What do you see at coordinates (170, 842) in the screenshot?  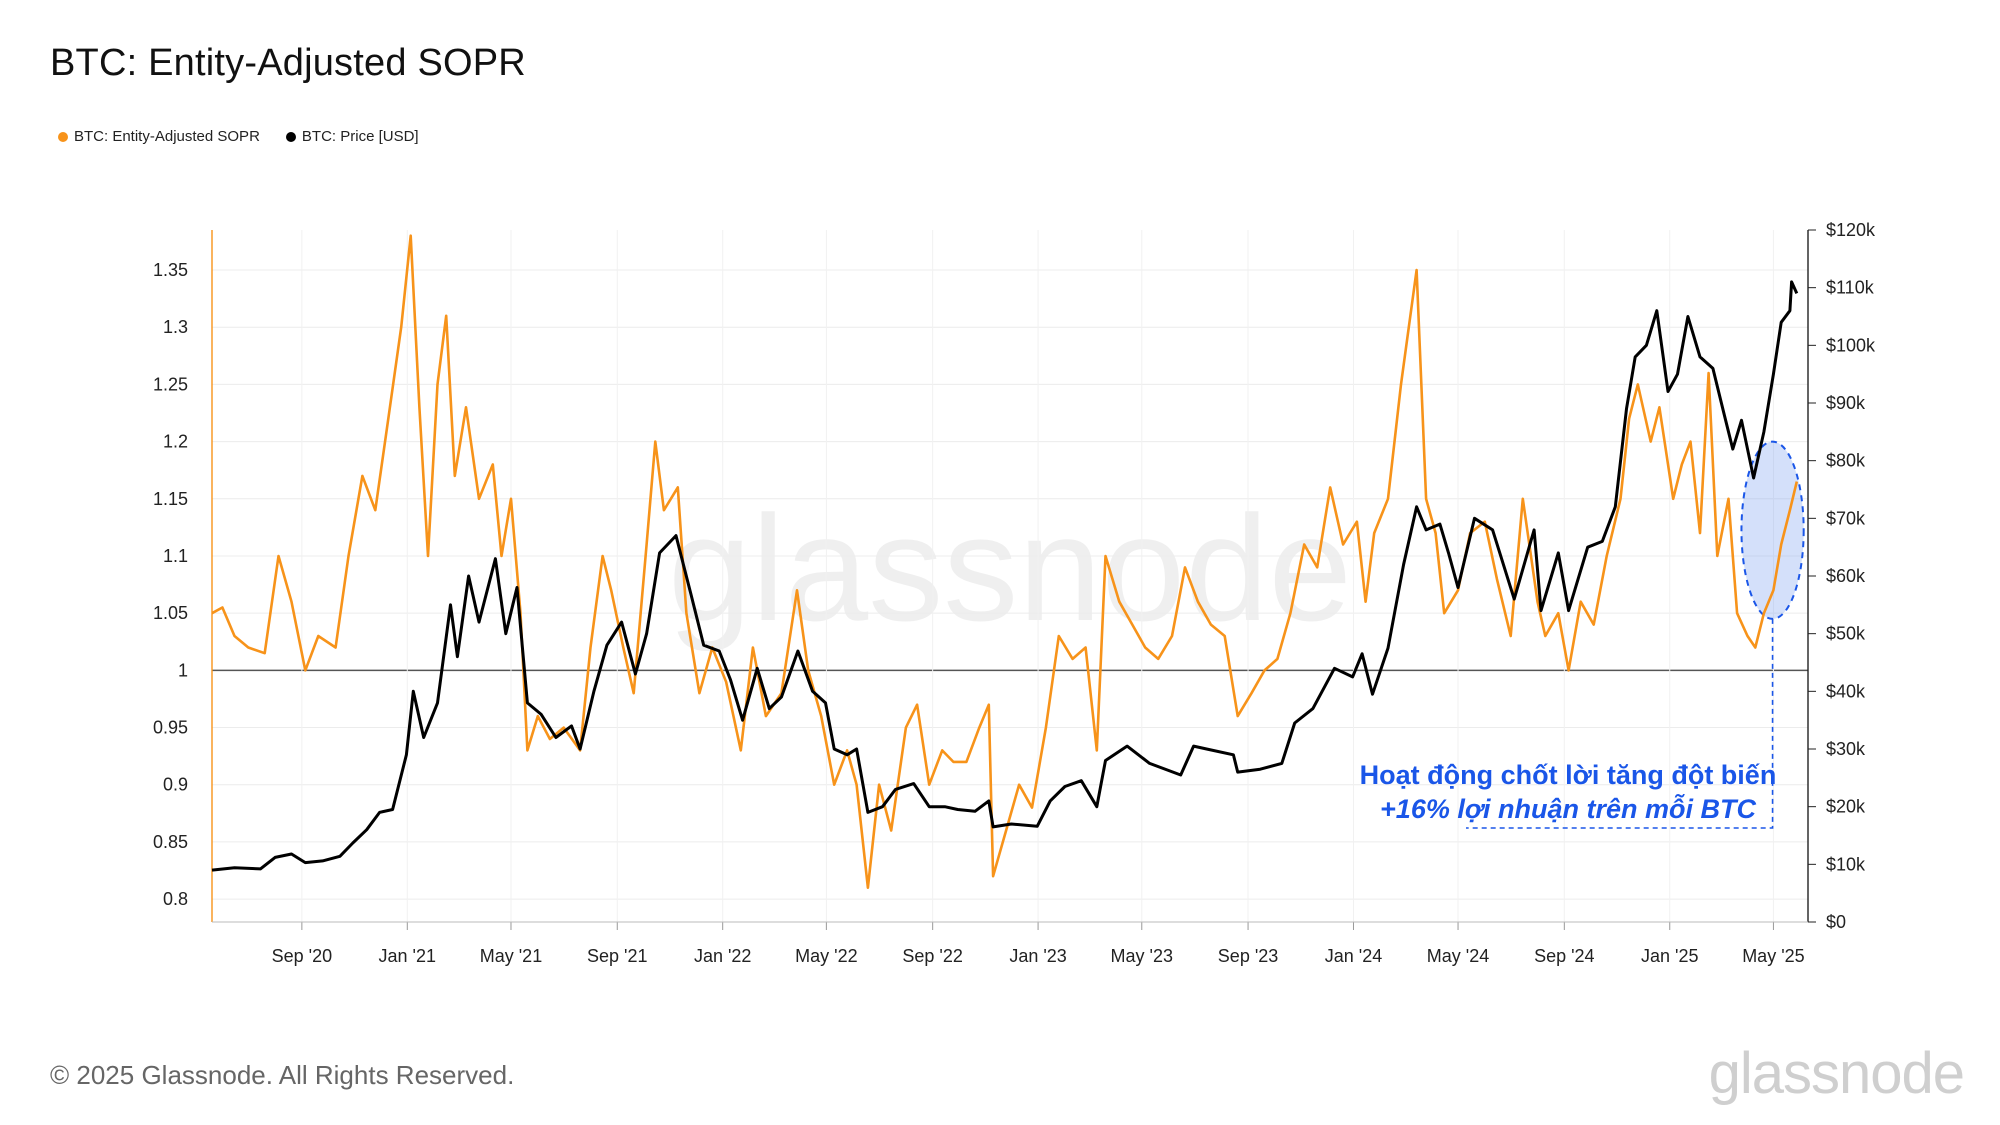 I see `y-left-tick-label: 0.85` at bounding box center [170, 842].